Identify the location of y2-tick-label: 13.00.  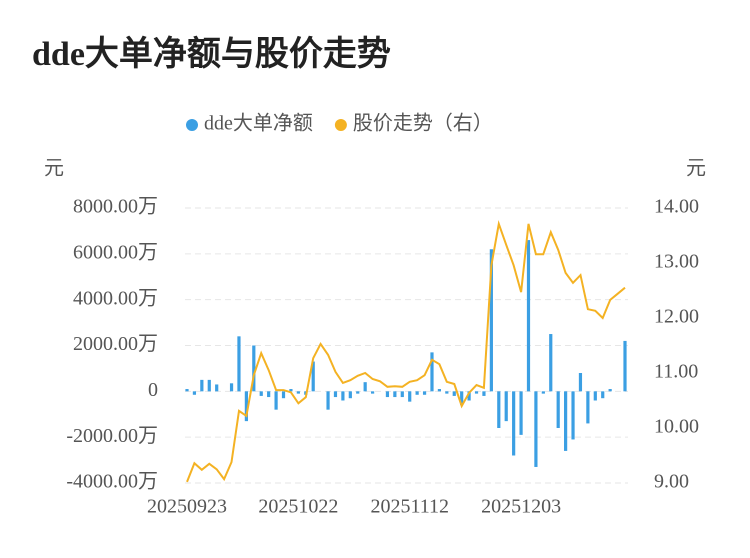
(676, 262).